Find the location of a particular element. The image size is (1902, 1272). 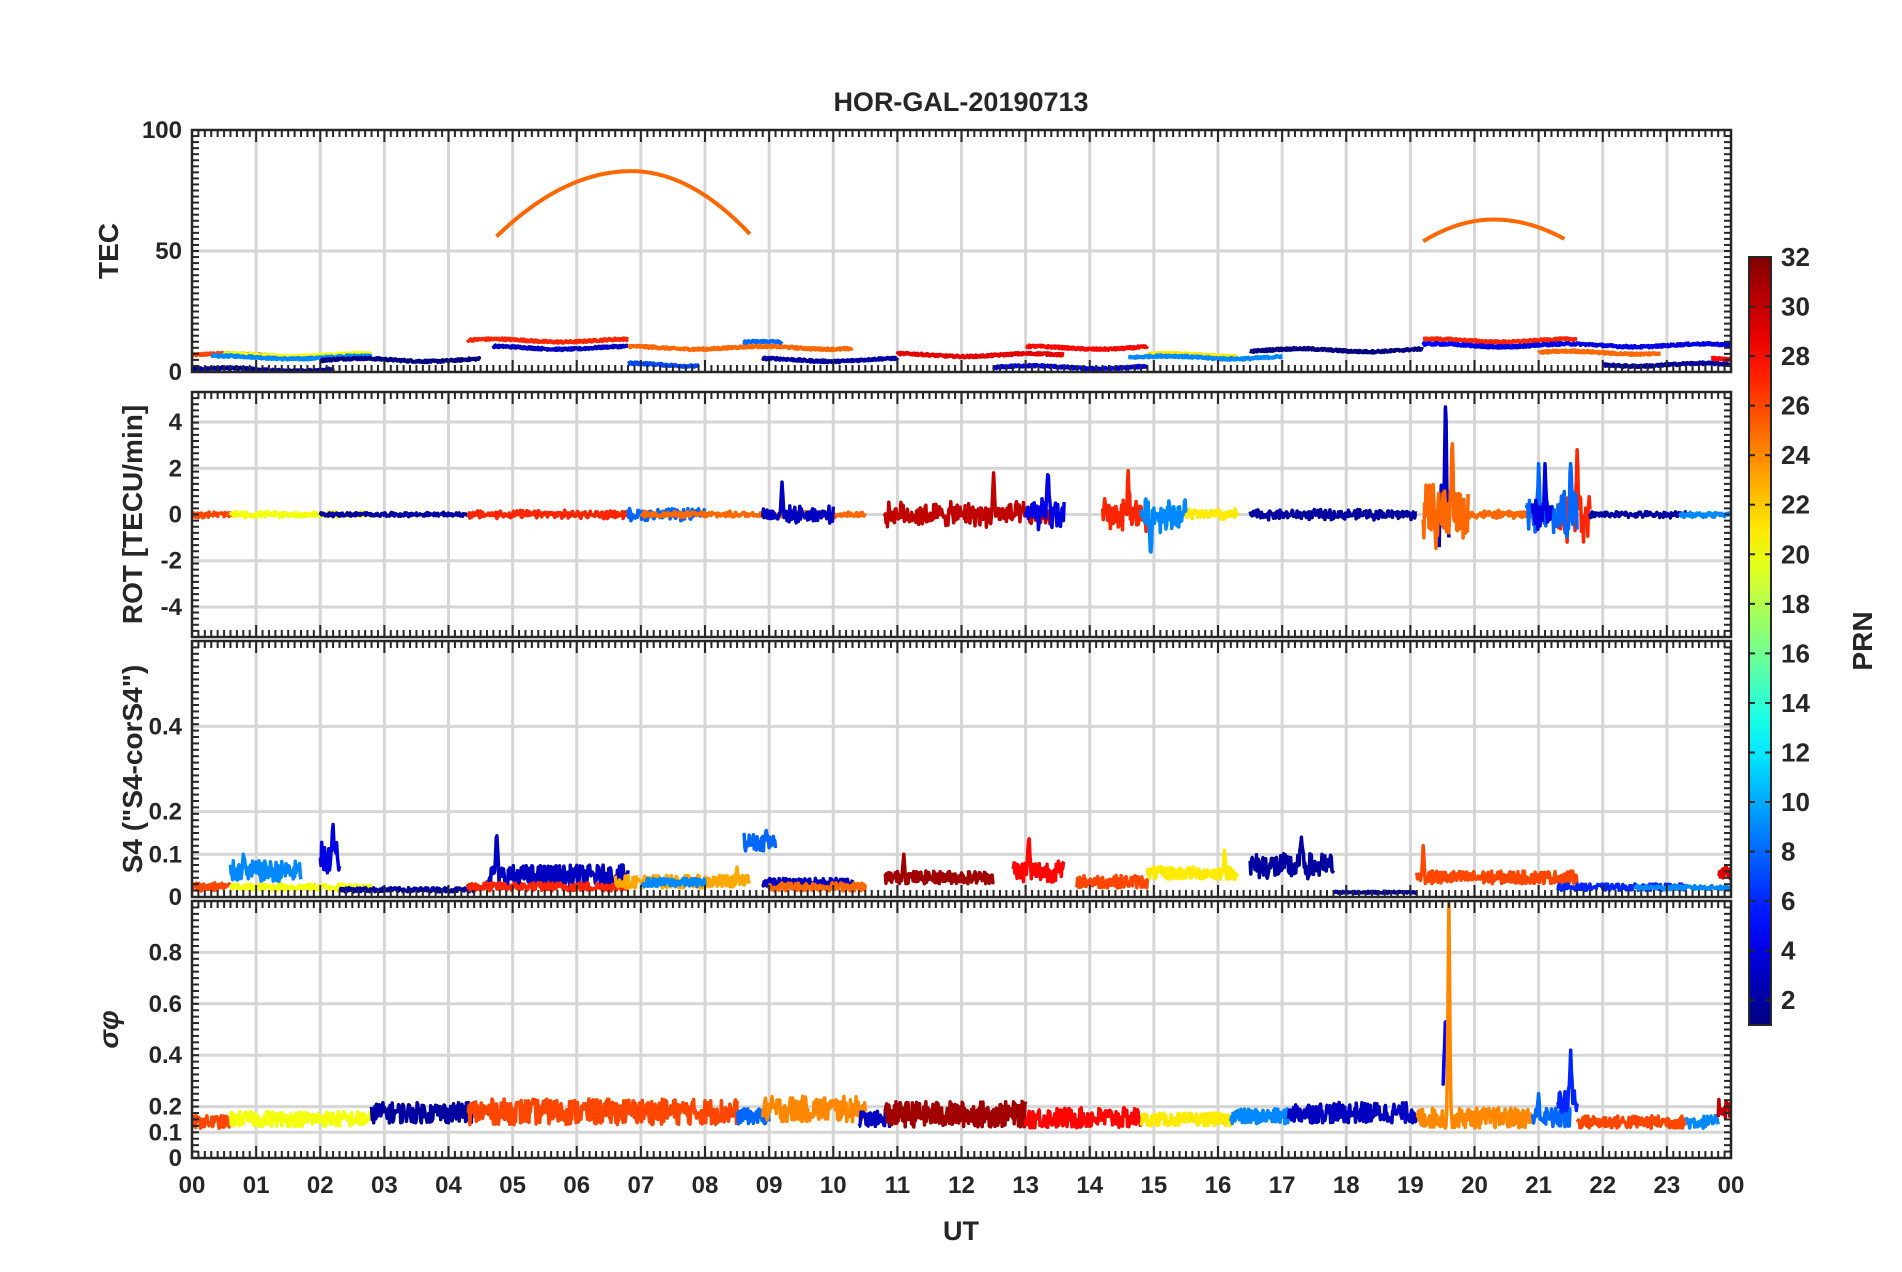

colorbar-tick-label: 2 is located at coordinates (1788, 1000).